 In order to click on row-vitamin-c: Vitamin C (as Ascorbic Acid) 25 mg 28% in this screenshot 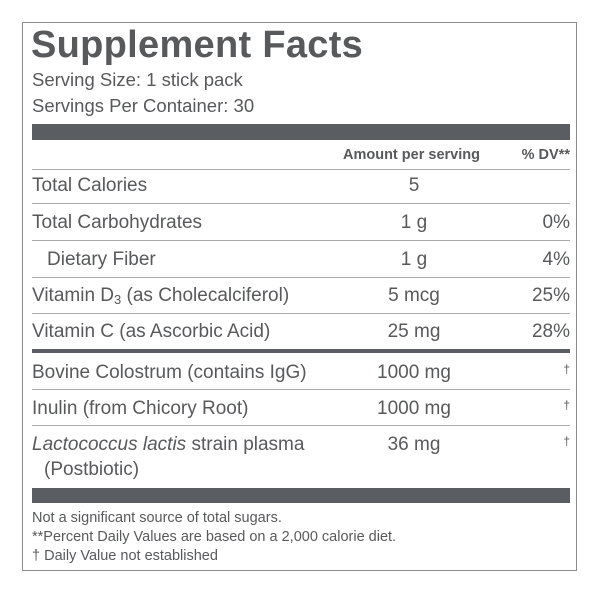, I will do `click(301, 339)`.